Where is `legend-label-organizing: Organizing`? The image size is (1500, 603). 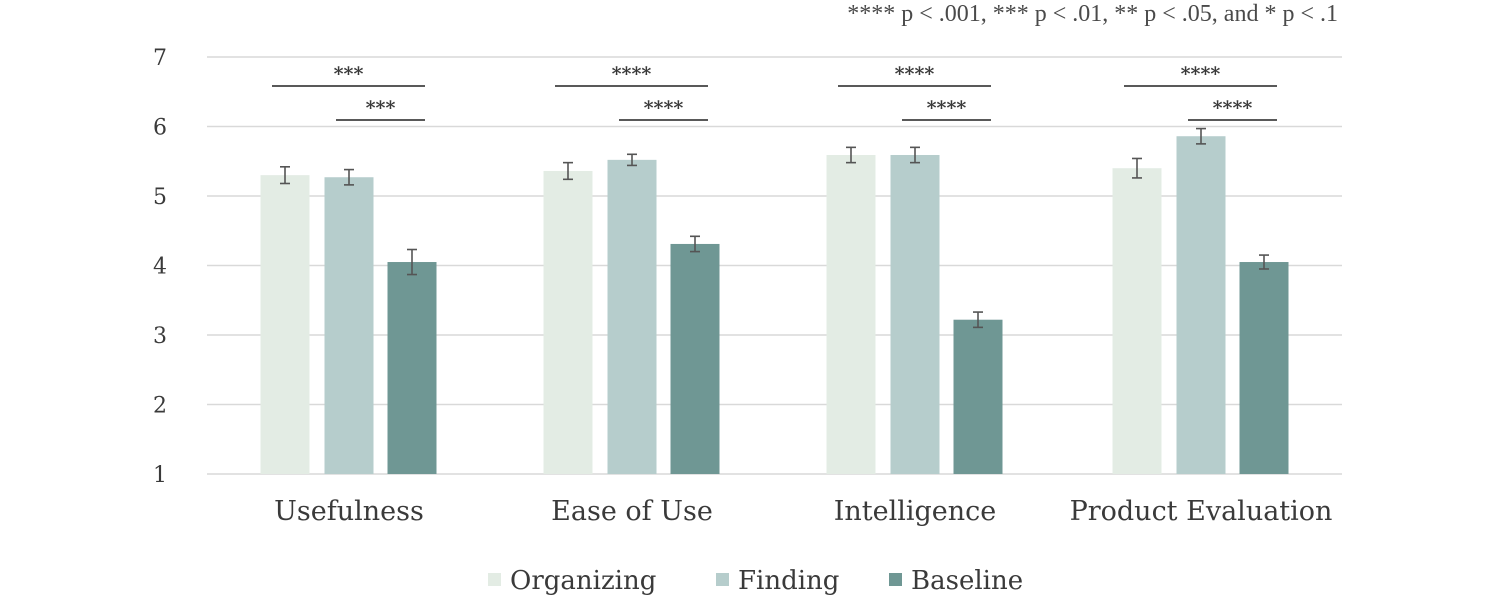
legend-label-organizing: Organizing is located at coordinates (583, 581).